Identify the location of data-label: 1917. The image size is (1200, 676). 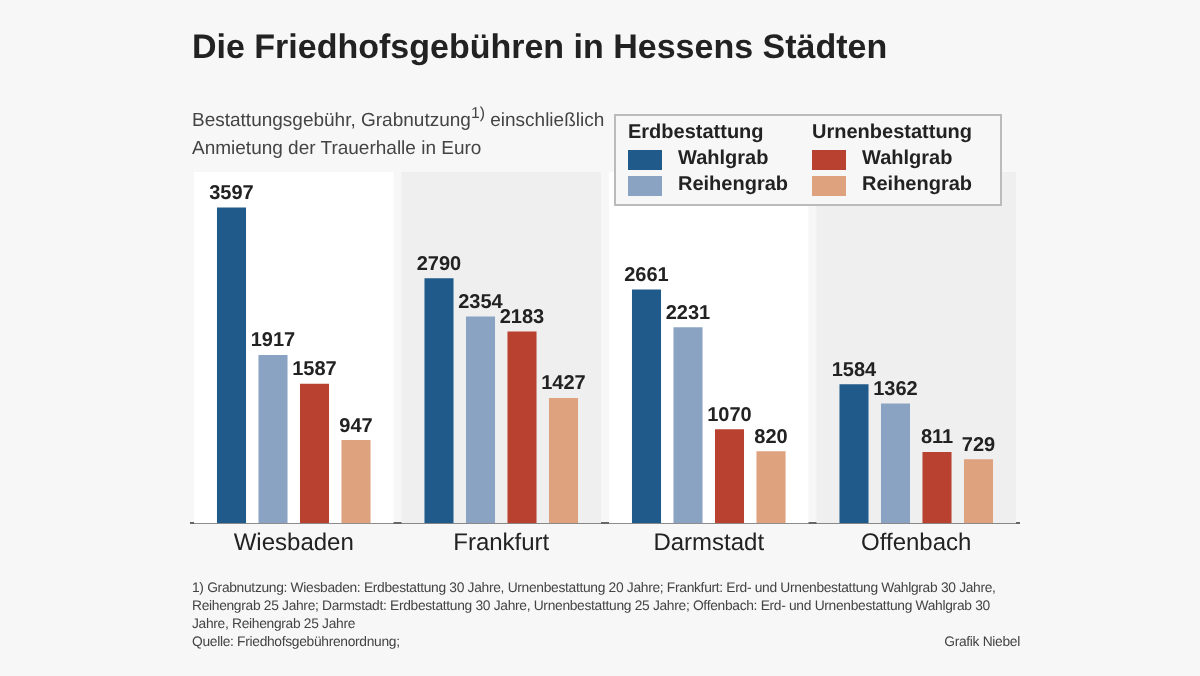
(273, 341).